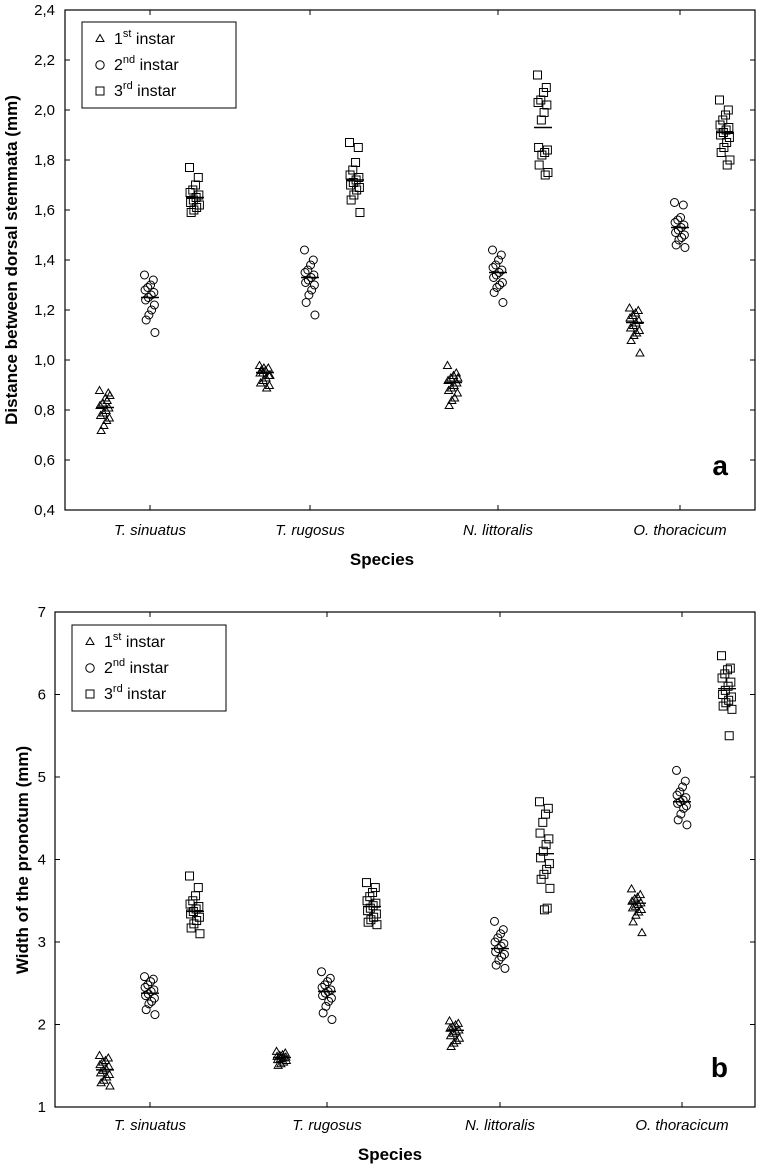 The height and width of the screenshot is (1167, 768). What do you see at coordinates (44, 510) in the screenshot?
I see `y-tick-label-a: 0,4` at bounding box center [44, 510].